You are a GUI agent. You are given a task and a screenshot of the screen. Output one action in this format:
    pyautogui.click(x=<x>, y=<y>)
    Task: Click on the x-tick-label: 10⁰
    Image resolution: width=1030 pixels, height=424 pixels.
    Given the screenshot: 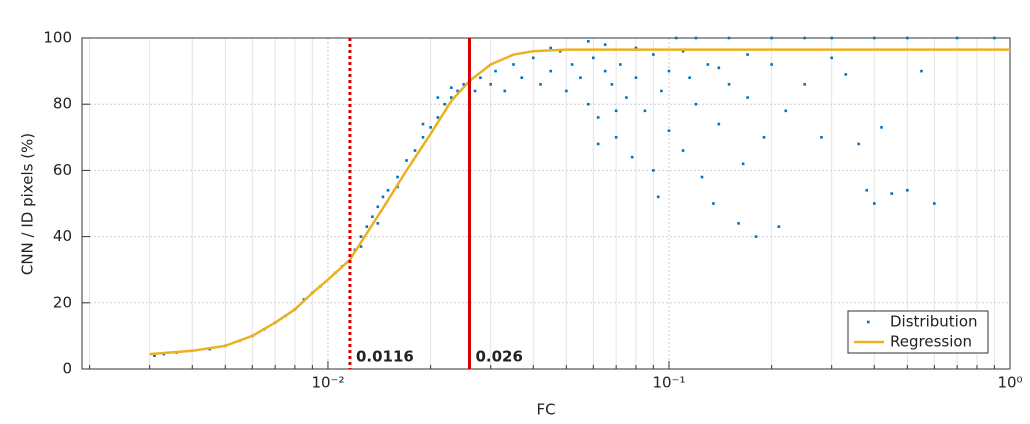 What is the action you would take?
    pyautogui.click(x=1009, y=383)
    